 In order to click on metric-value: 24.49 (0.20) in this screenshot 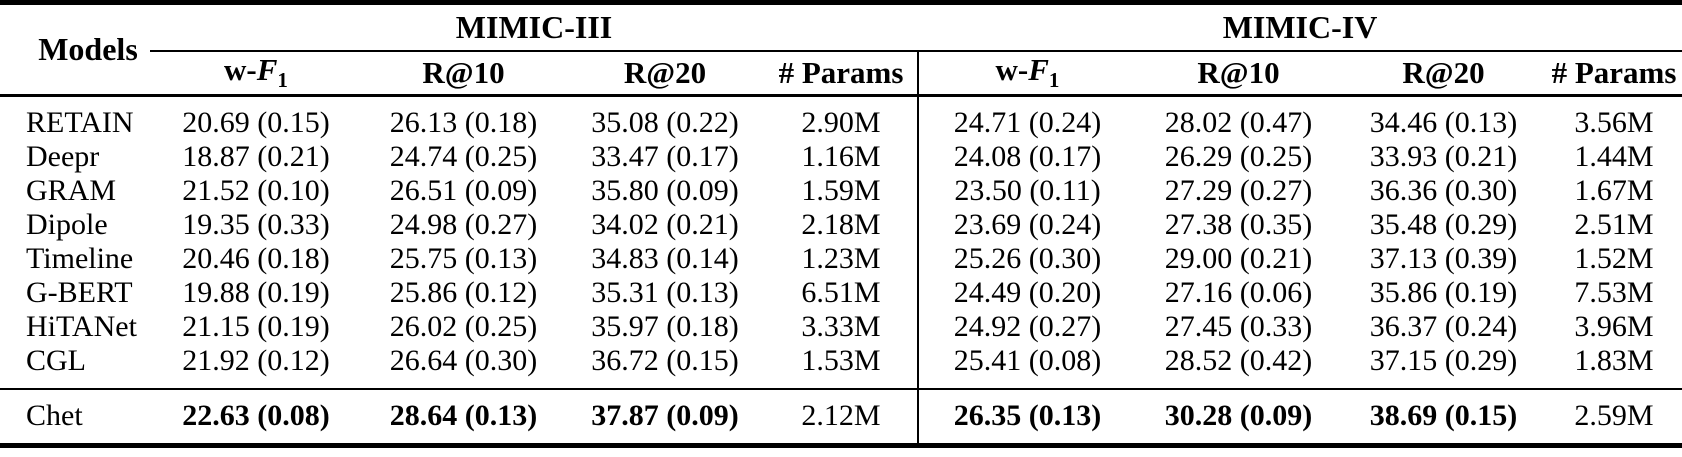, I will do `click(1027, 292)`.